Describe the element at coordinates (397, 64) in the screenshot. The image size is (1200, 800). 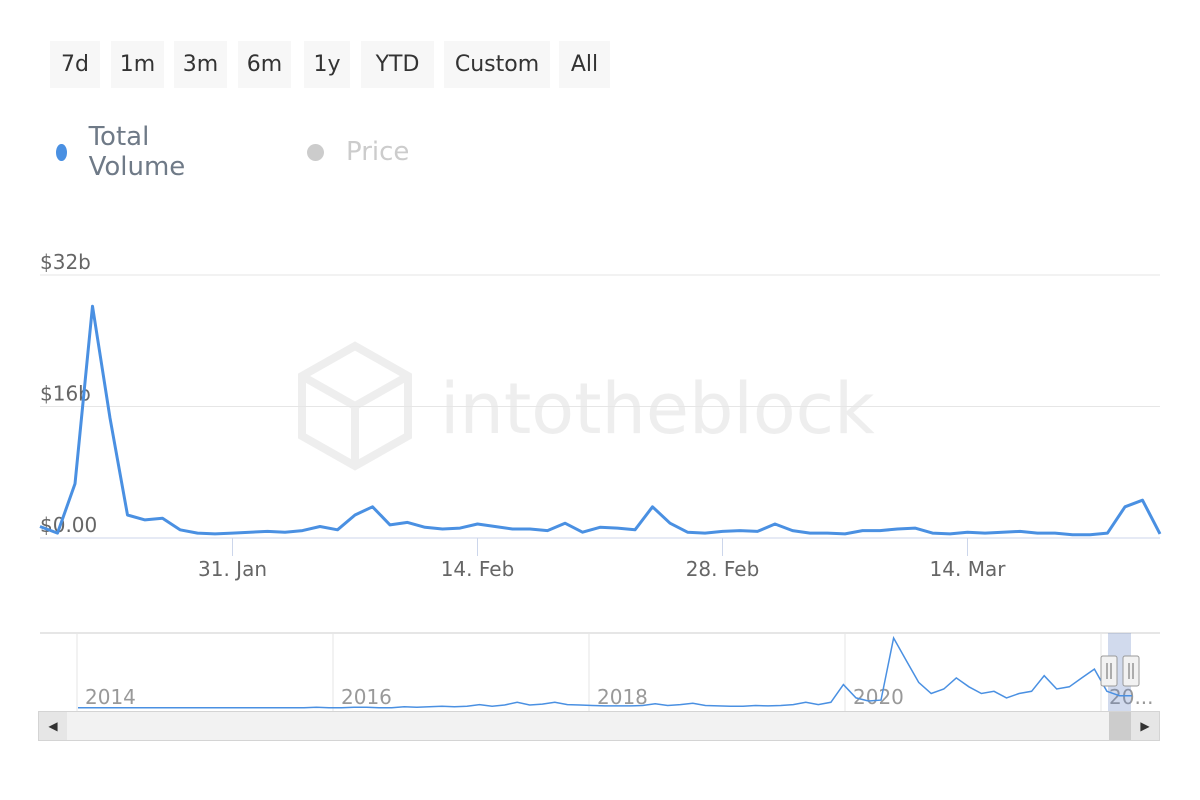
I see `range-ytd-button: YTD` at that location.